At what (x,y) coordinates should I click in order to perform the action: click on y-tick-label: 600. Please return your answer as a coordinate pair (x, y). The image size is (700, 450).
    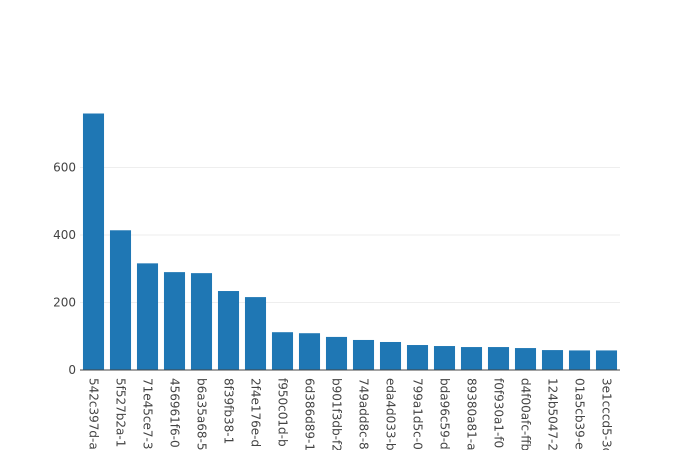
    Looking at the image, I should click on (64, 168).